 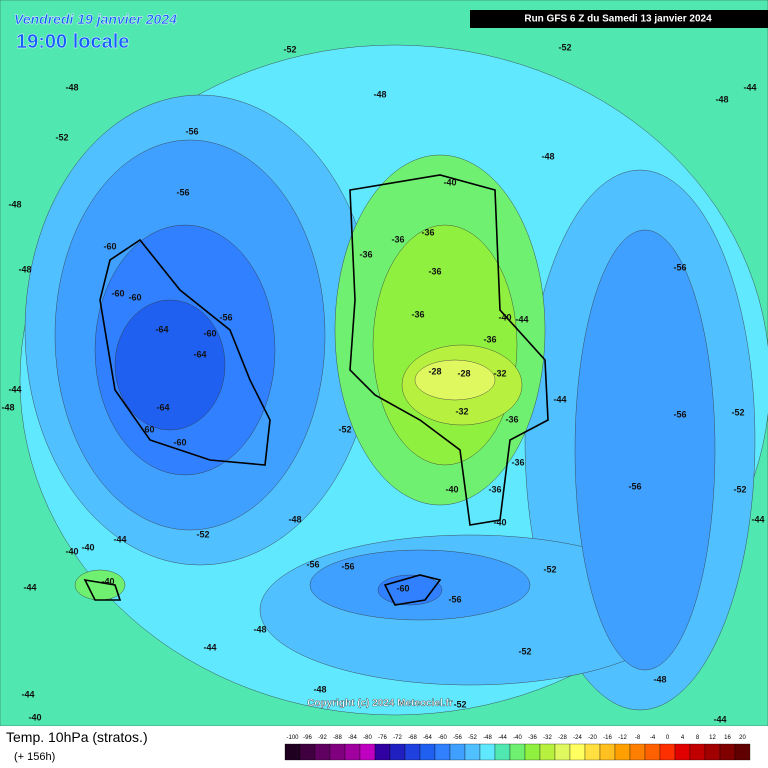 What do you see at coordinates (517, 738) in the screenshot?
I see `legend-label: -40` at bounding box center [517, 738].